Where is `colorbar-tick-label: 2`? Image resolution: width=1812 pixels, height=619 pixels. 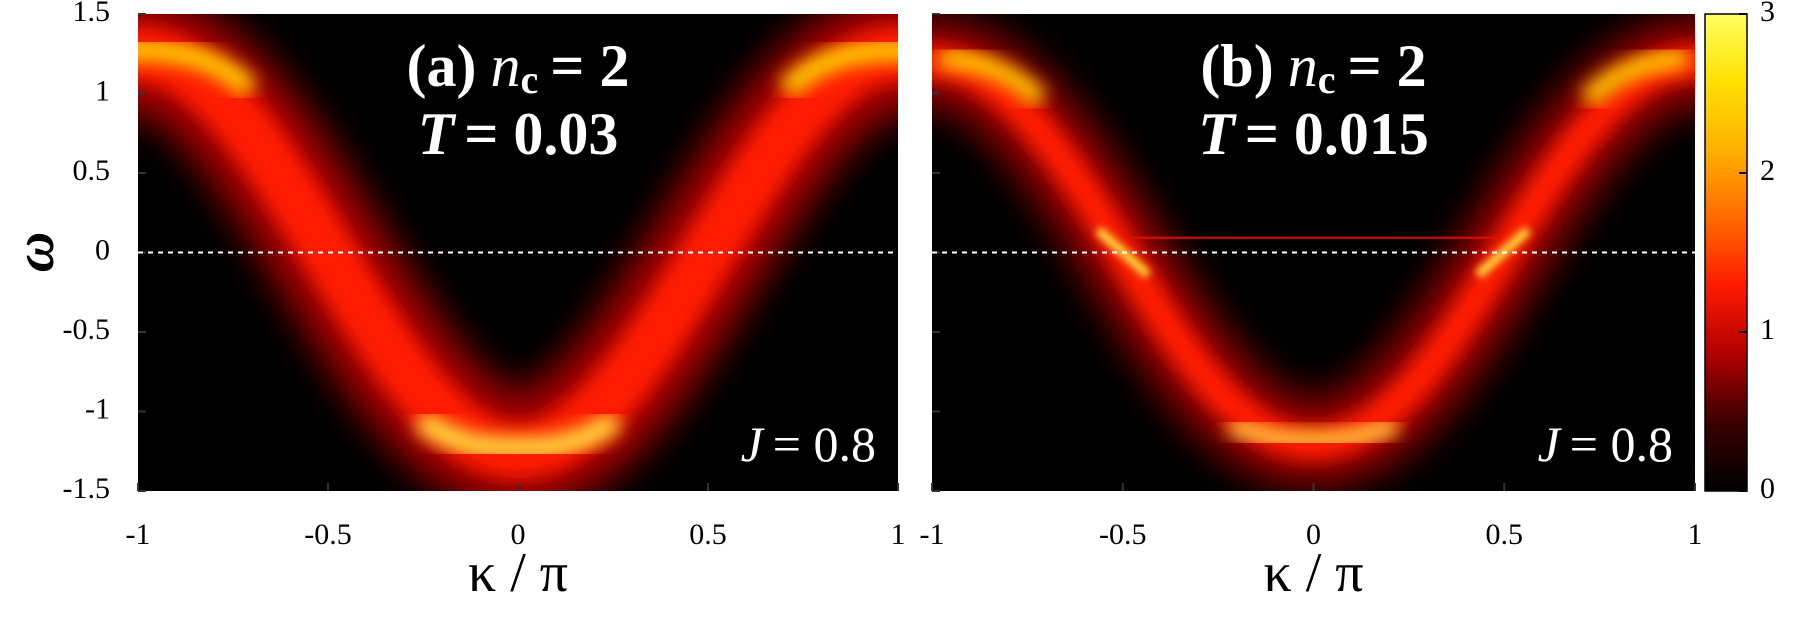 colorbar-tick-label: 2 is located at coordinates (1767, 170).